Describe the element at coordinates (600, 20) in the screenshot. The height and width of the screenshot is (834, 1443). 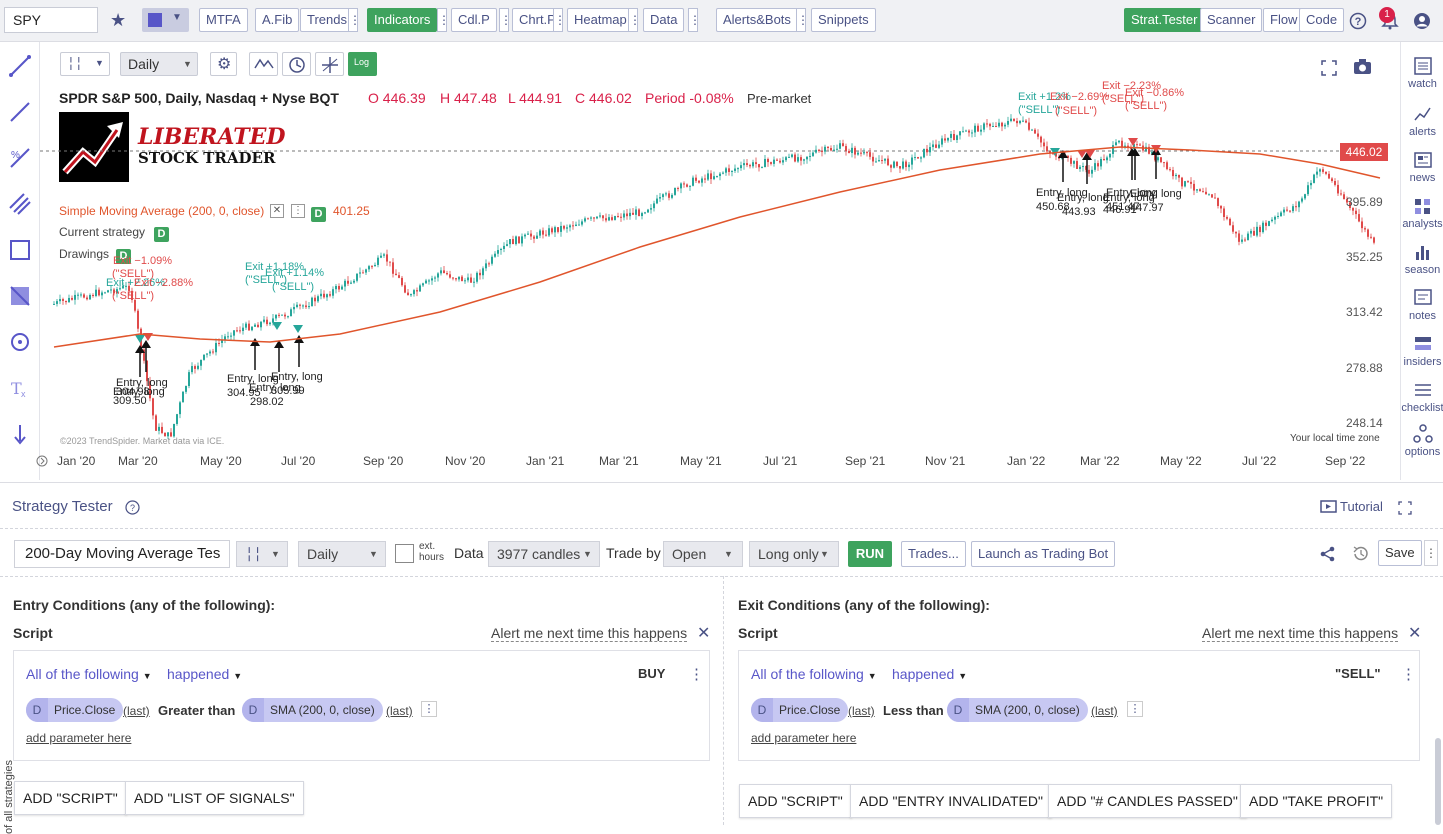
I see `heatmap-button: Heatmap` at that location.